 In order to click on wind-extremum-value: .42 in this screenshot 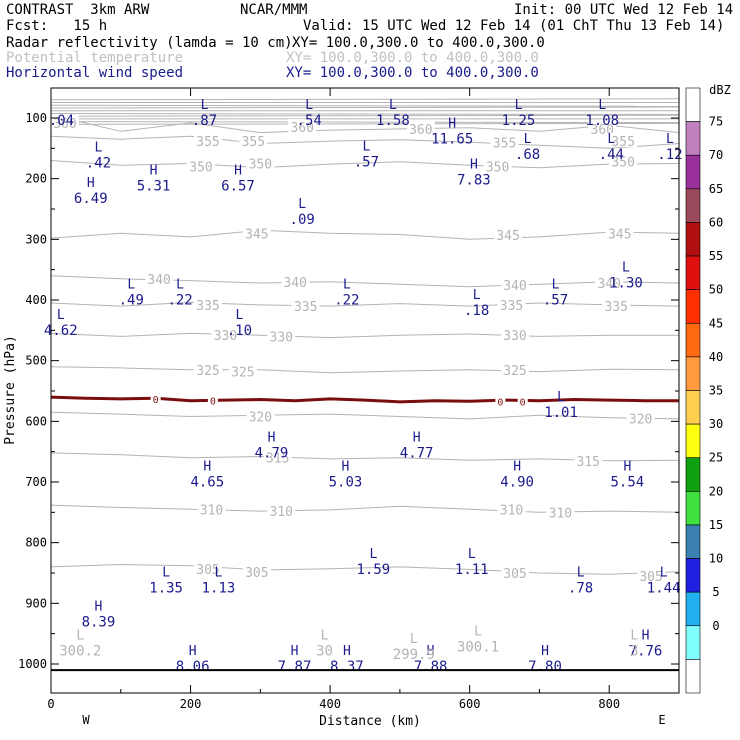, I will do `click(98, 164)`.